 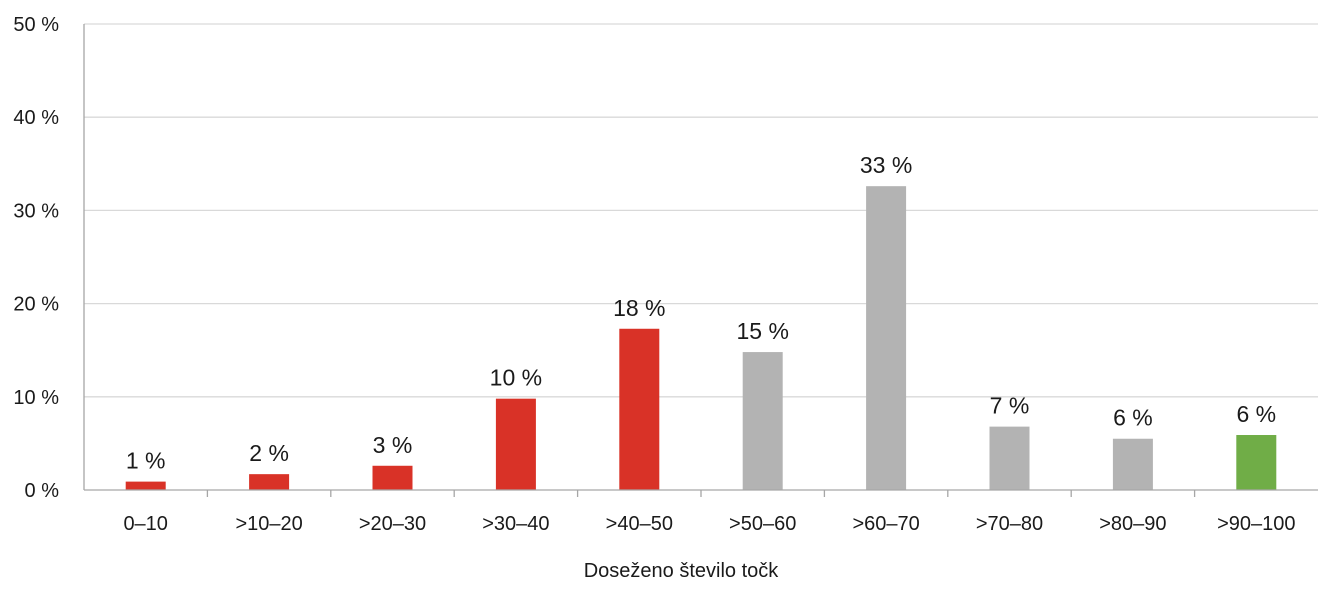 I want to click on y-tick-label: 40 %, so click(x=36, y=118).